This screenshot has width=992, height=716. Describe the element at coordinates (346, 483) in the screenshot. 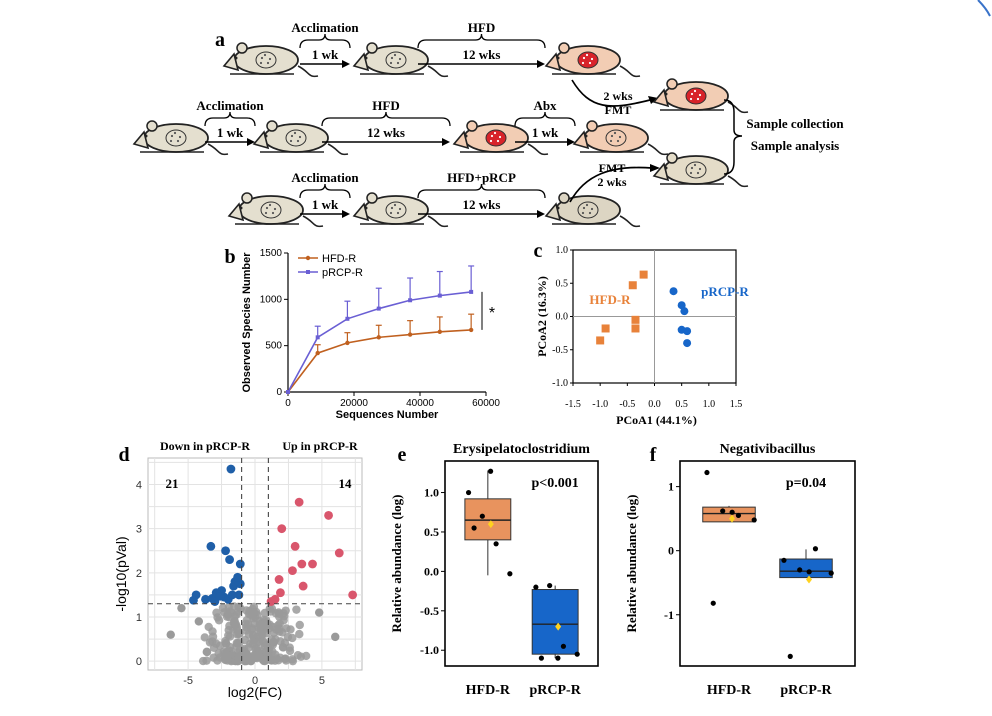

I see `count-up: 14` at that location.